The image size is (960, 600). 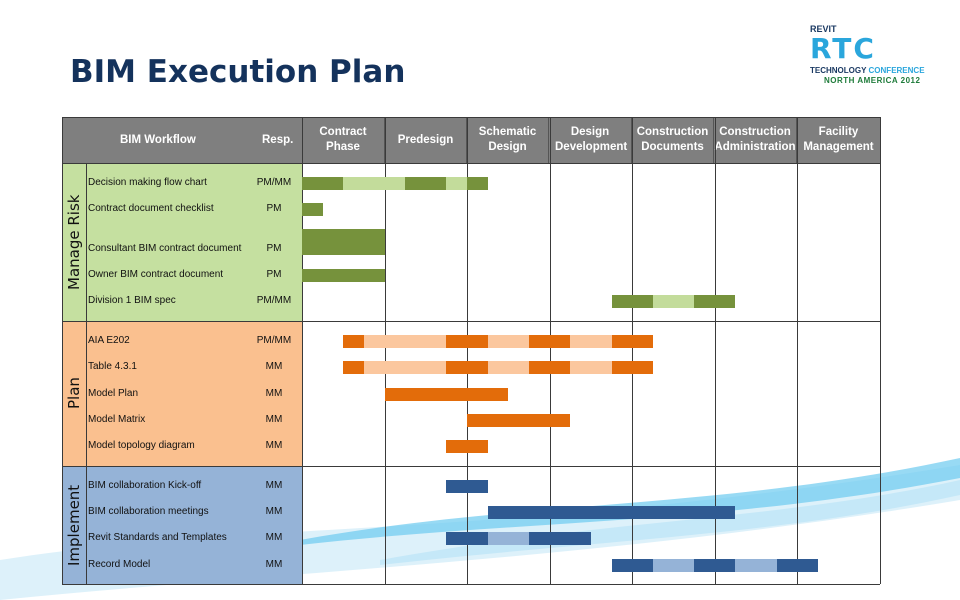 I want to click on page-title: BIM Execution Plan, so click(x=238, y=72).